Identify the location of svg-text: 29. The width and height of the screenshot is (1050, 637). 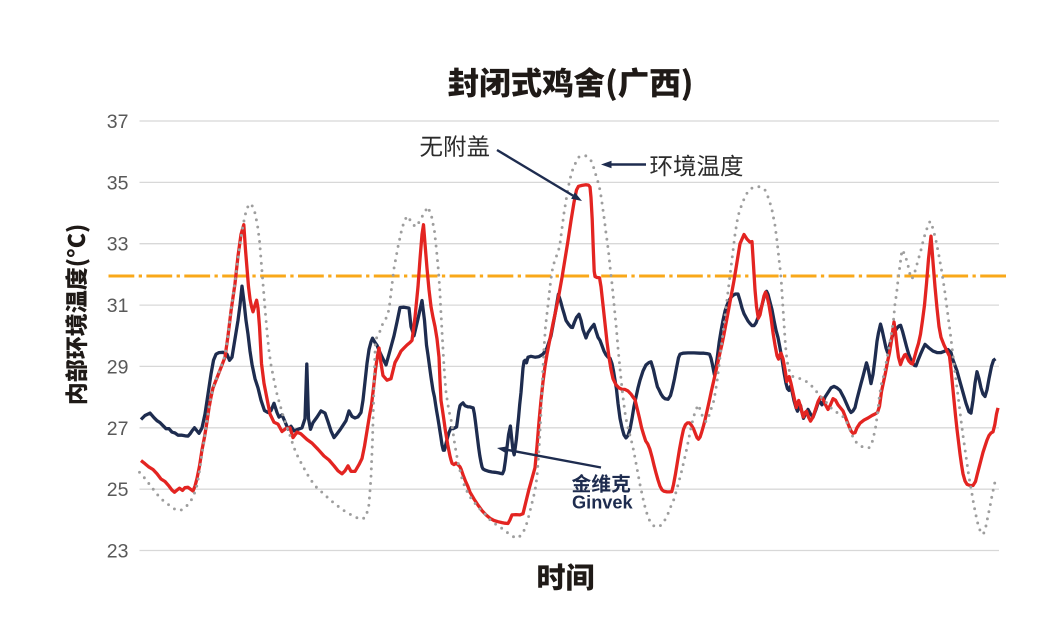
(118, 367).